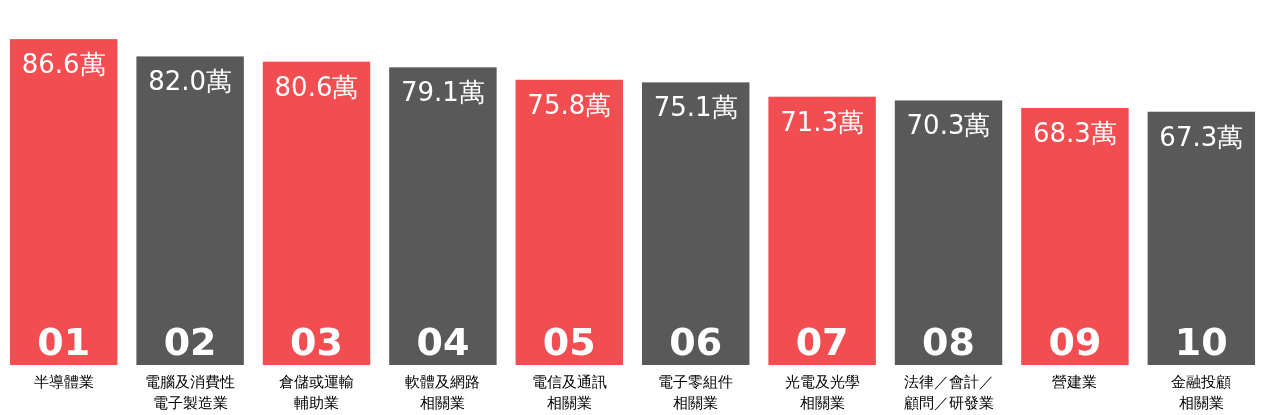 This screenshot has width=1284, height=415. What do you see at coordinates (822, 392) in the screenshot?
I see `x-tick-label: 光電及光學相關業` at bounding box center [822, 392].